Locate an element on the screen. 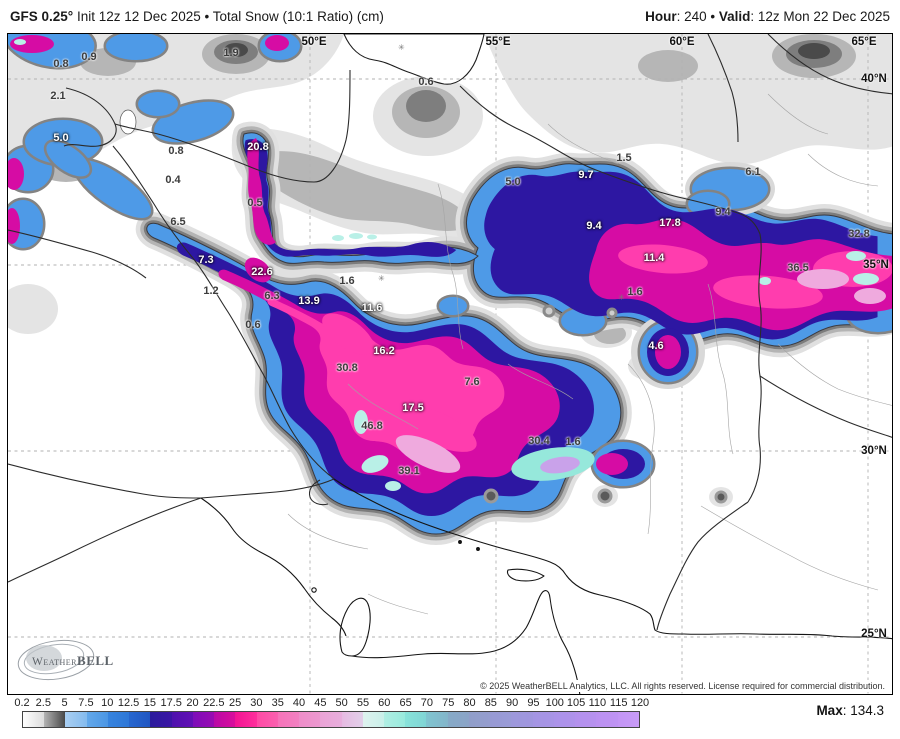 The width and height of the screenshot is (900, 739). valid-value: : 12z Mon 22 Dec 2025 is located at coordinates (820, 16).